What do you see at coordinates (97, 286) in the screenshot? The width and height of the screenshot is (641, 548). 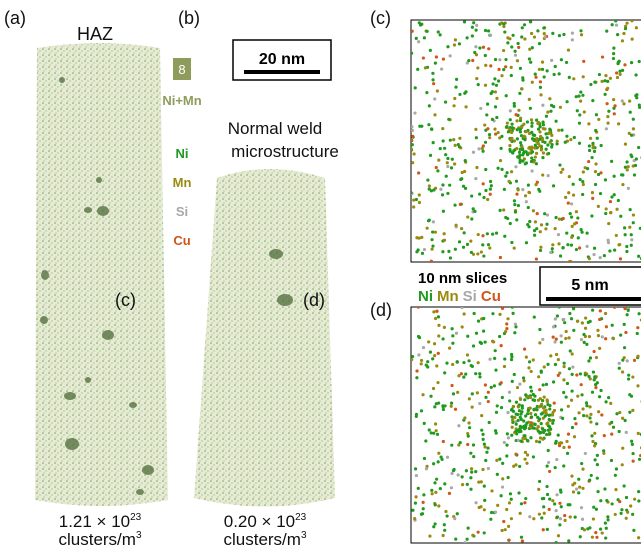 I see `cluster-group` at bounding box center [97, 286].